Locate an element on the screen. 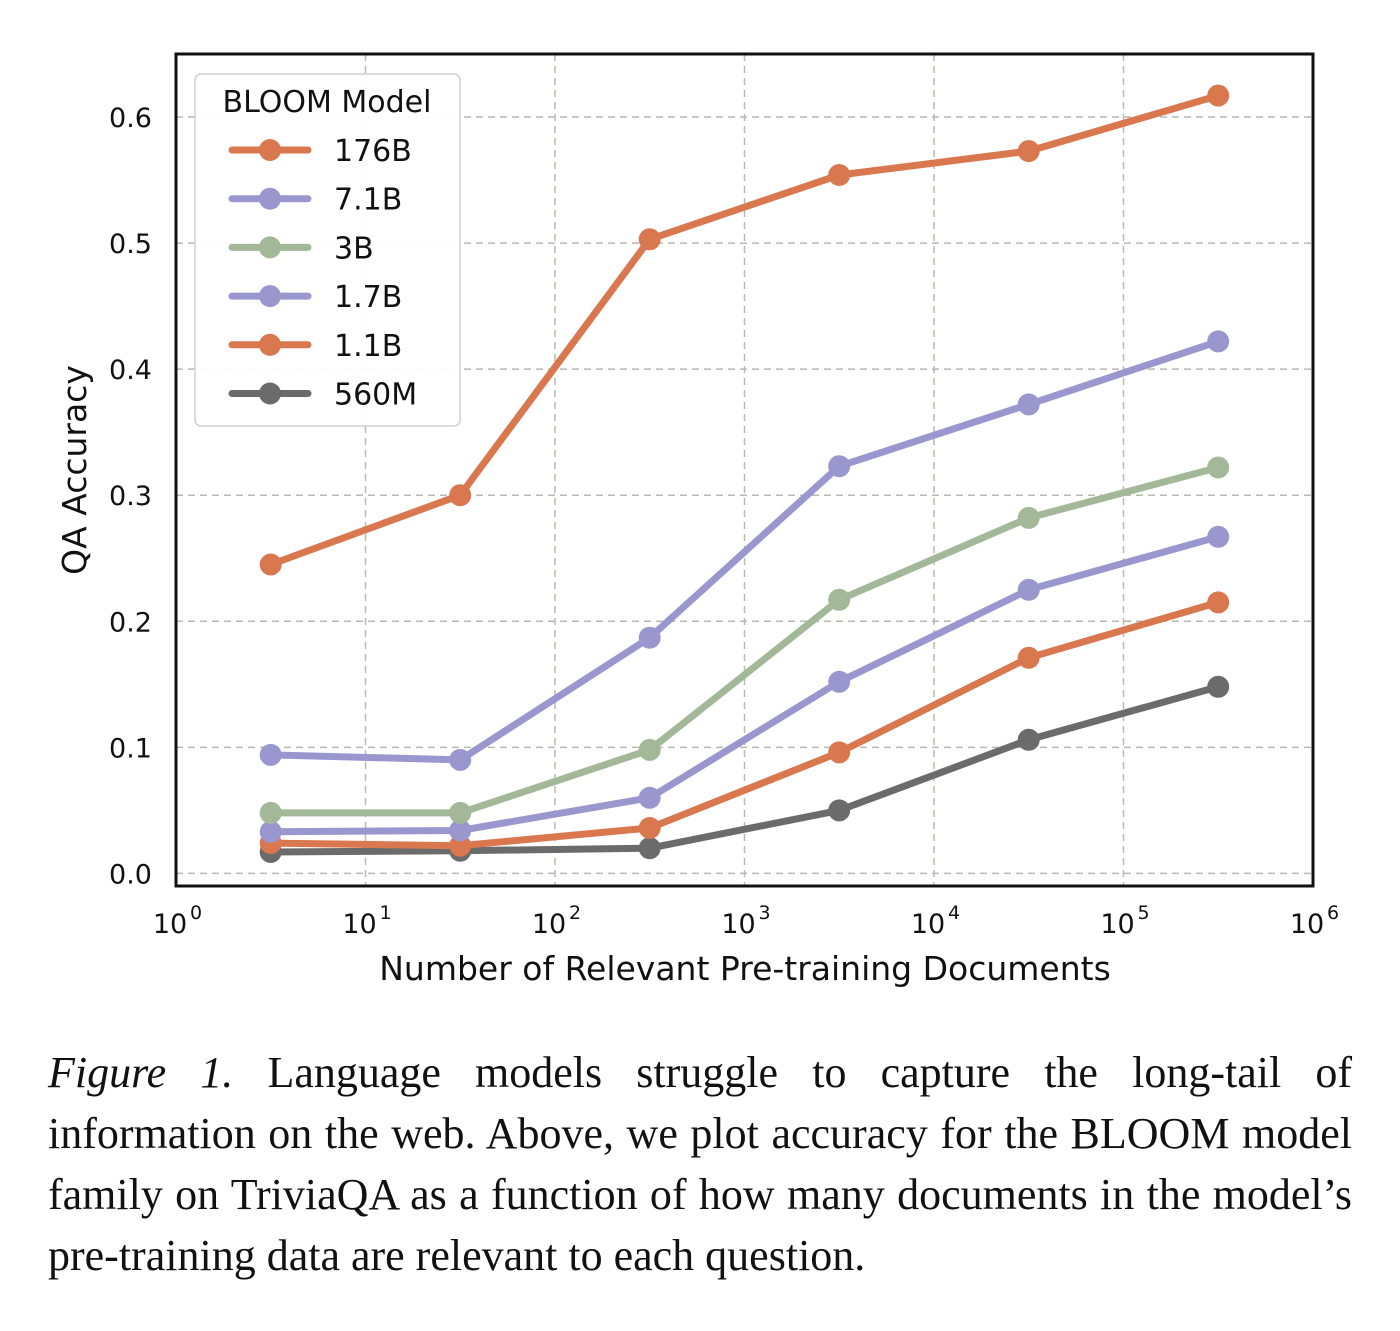  x-tick-exponent: 4 is located at coordinates (954, 913).